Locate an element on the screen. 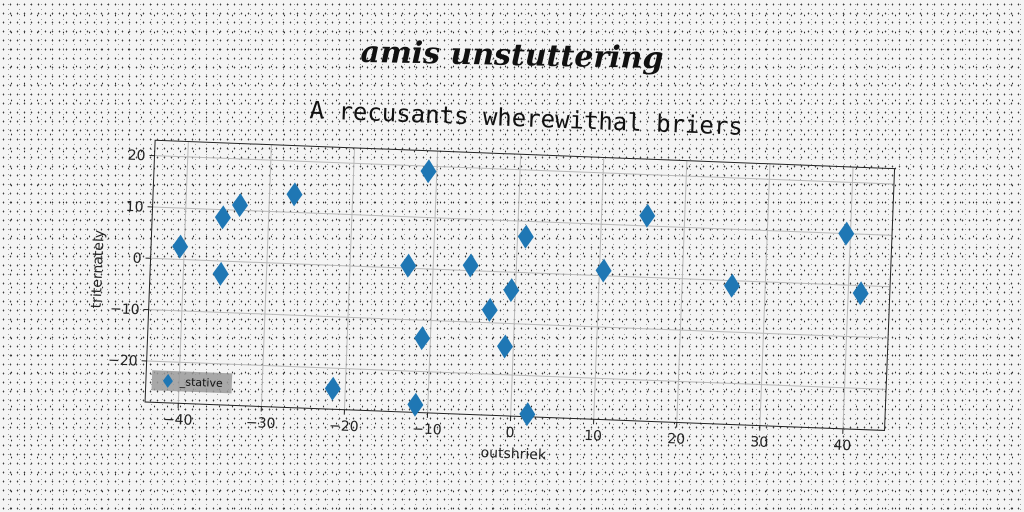  x-tick-label: 30 is located at coordinates (759, 442).